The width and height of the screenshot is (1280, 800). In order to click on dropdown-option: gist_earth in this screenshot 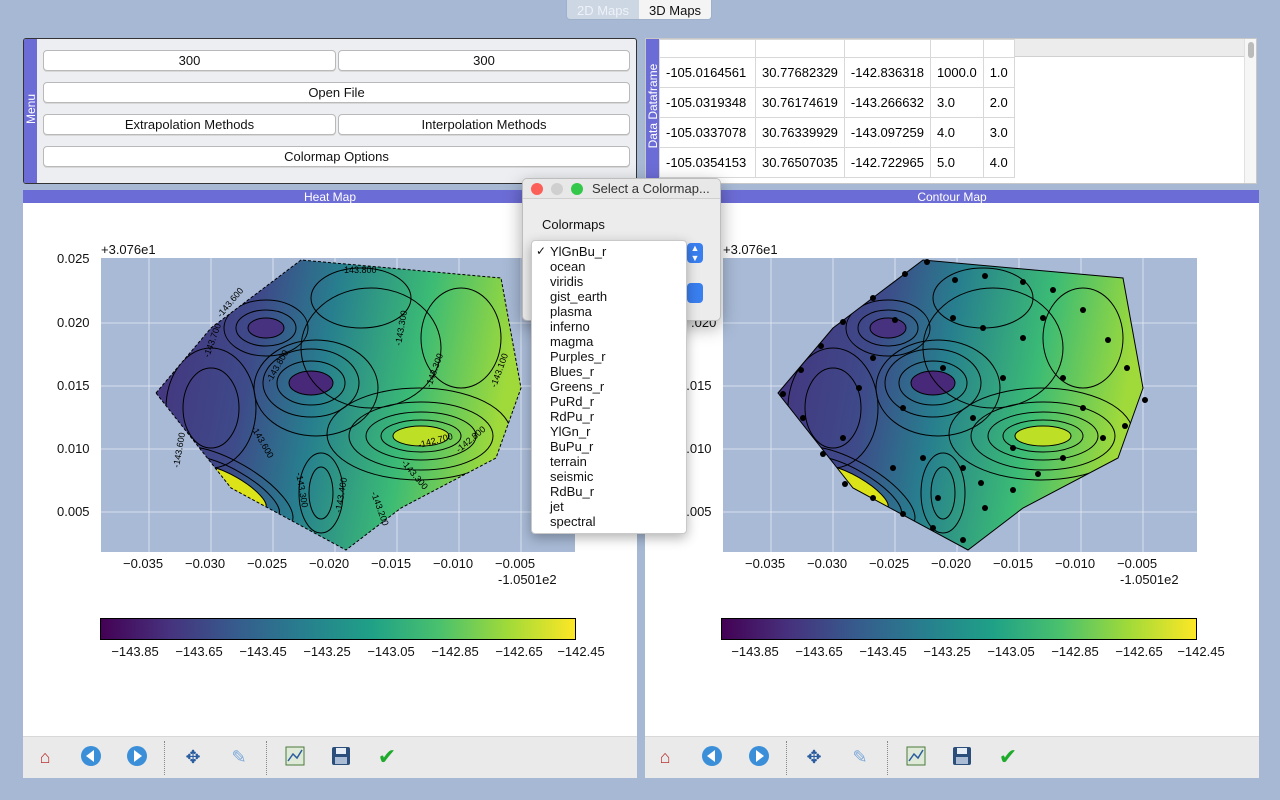, I will do `click(579, 296)`.